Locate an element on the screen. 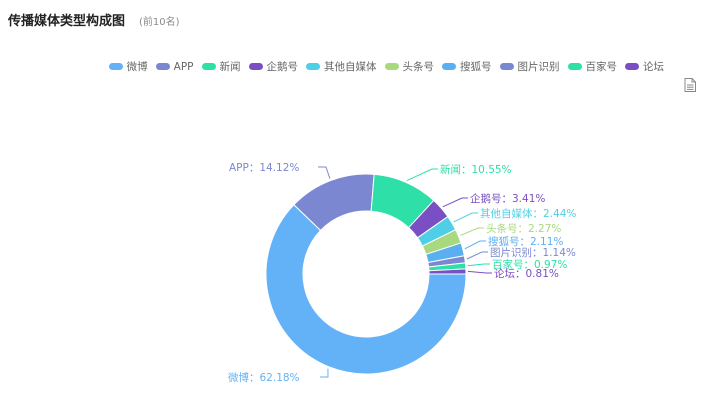 Image resolution: width=710 pixels, height=409 pixels. legend-item-9: 论坛 is located at coordinates (644, 66).